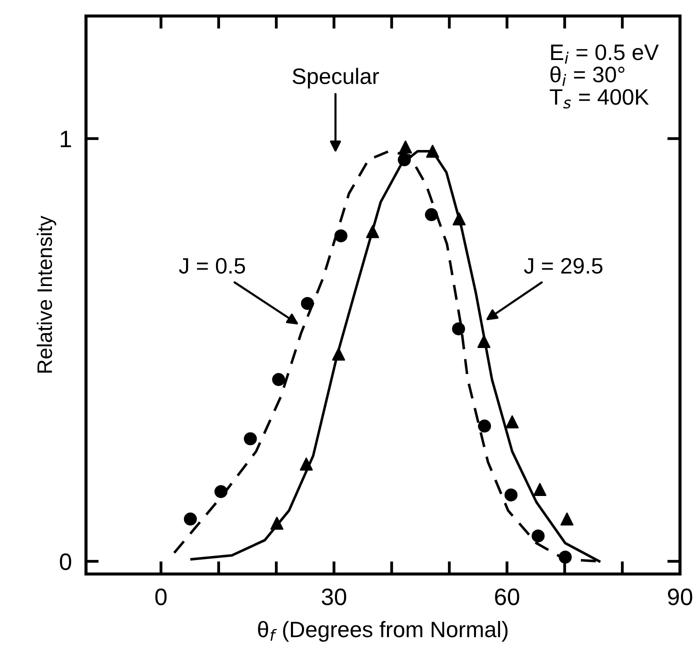 The height and width of the screenshot is (666, 696). What do you see at coordinates (383, 631) in the screenshot?
I see `x-axis-title: θ$_{f}$ (Degrees from Normal)` at bounding box center [383, 631].